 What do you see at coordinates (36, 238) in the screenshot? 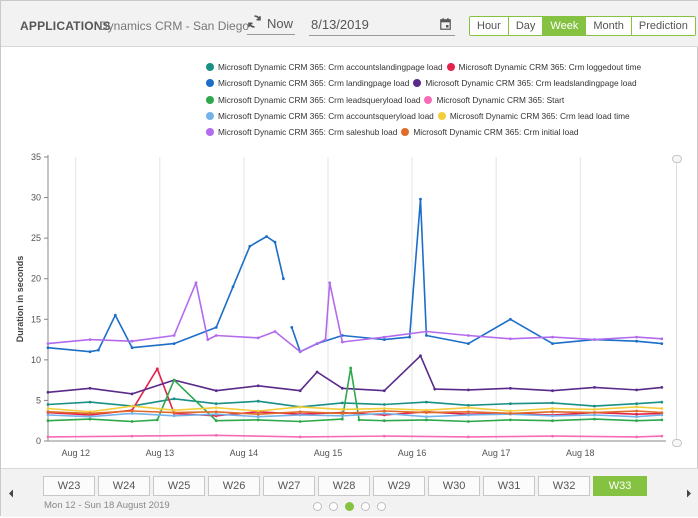
I see `y-tick-label: 25` at bounding box center [36, 238].